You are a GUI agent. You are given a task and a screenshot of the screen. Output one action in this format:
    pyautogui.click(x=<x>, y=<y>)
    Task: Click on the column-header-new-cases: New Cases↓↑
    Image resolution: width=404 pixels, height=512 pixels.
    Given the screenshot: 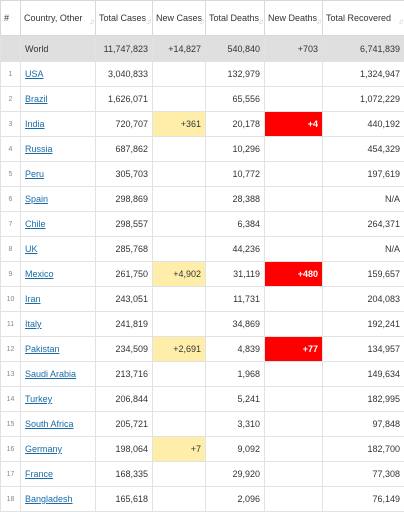 What is the action you would take?
    pyautogui.click(x=179, y=18)
    